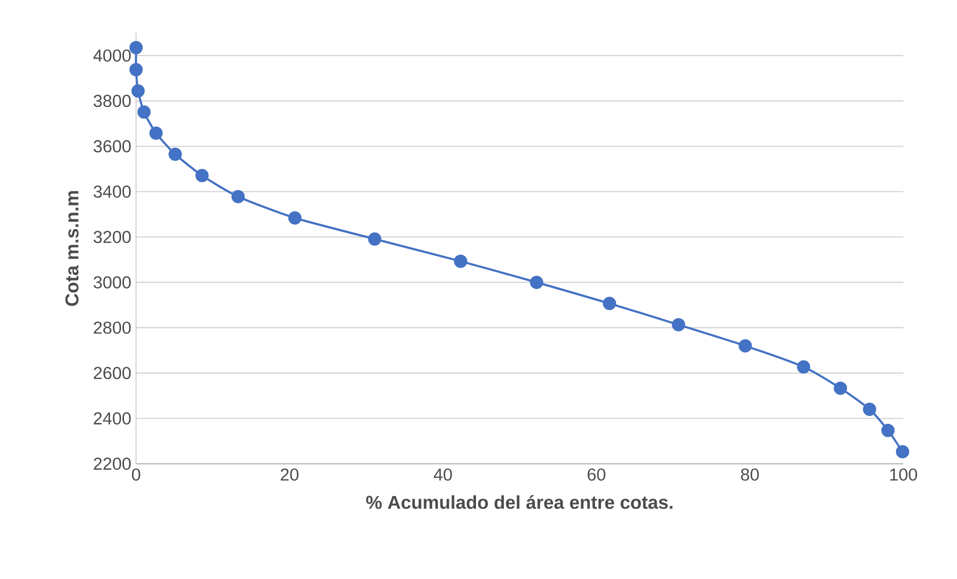 This screenshot has width=957, height=579. I want to click on y-tick-label: 3000, so click(112, 282).